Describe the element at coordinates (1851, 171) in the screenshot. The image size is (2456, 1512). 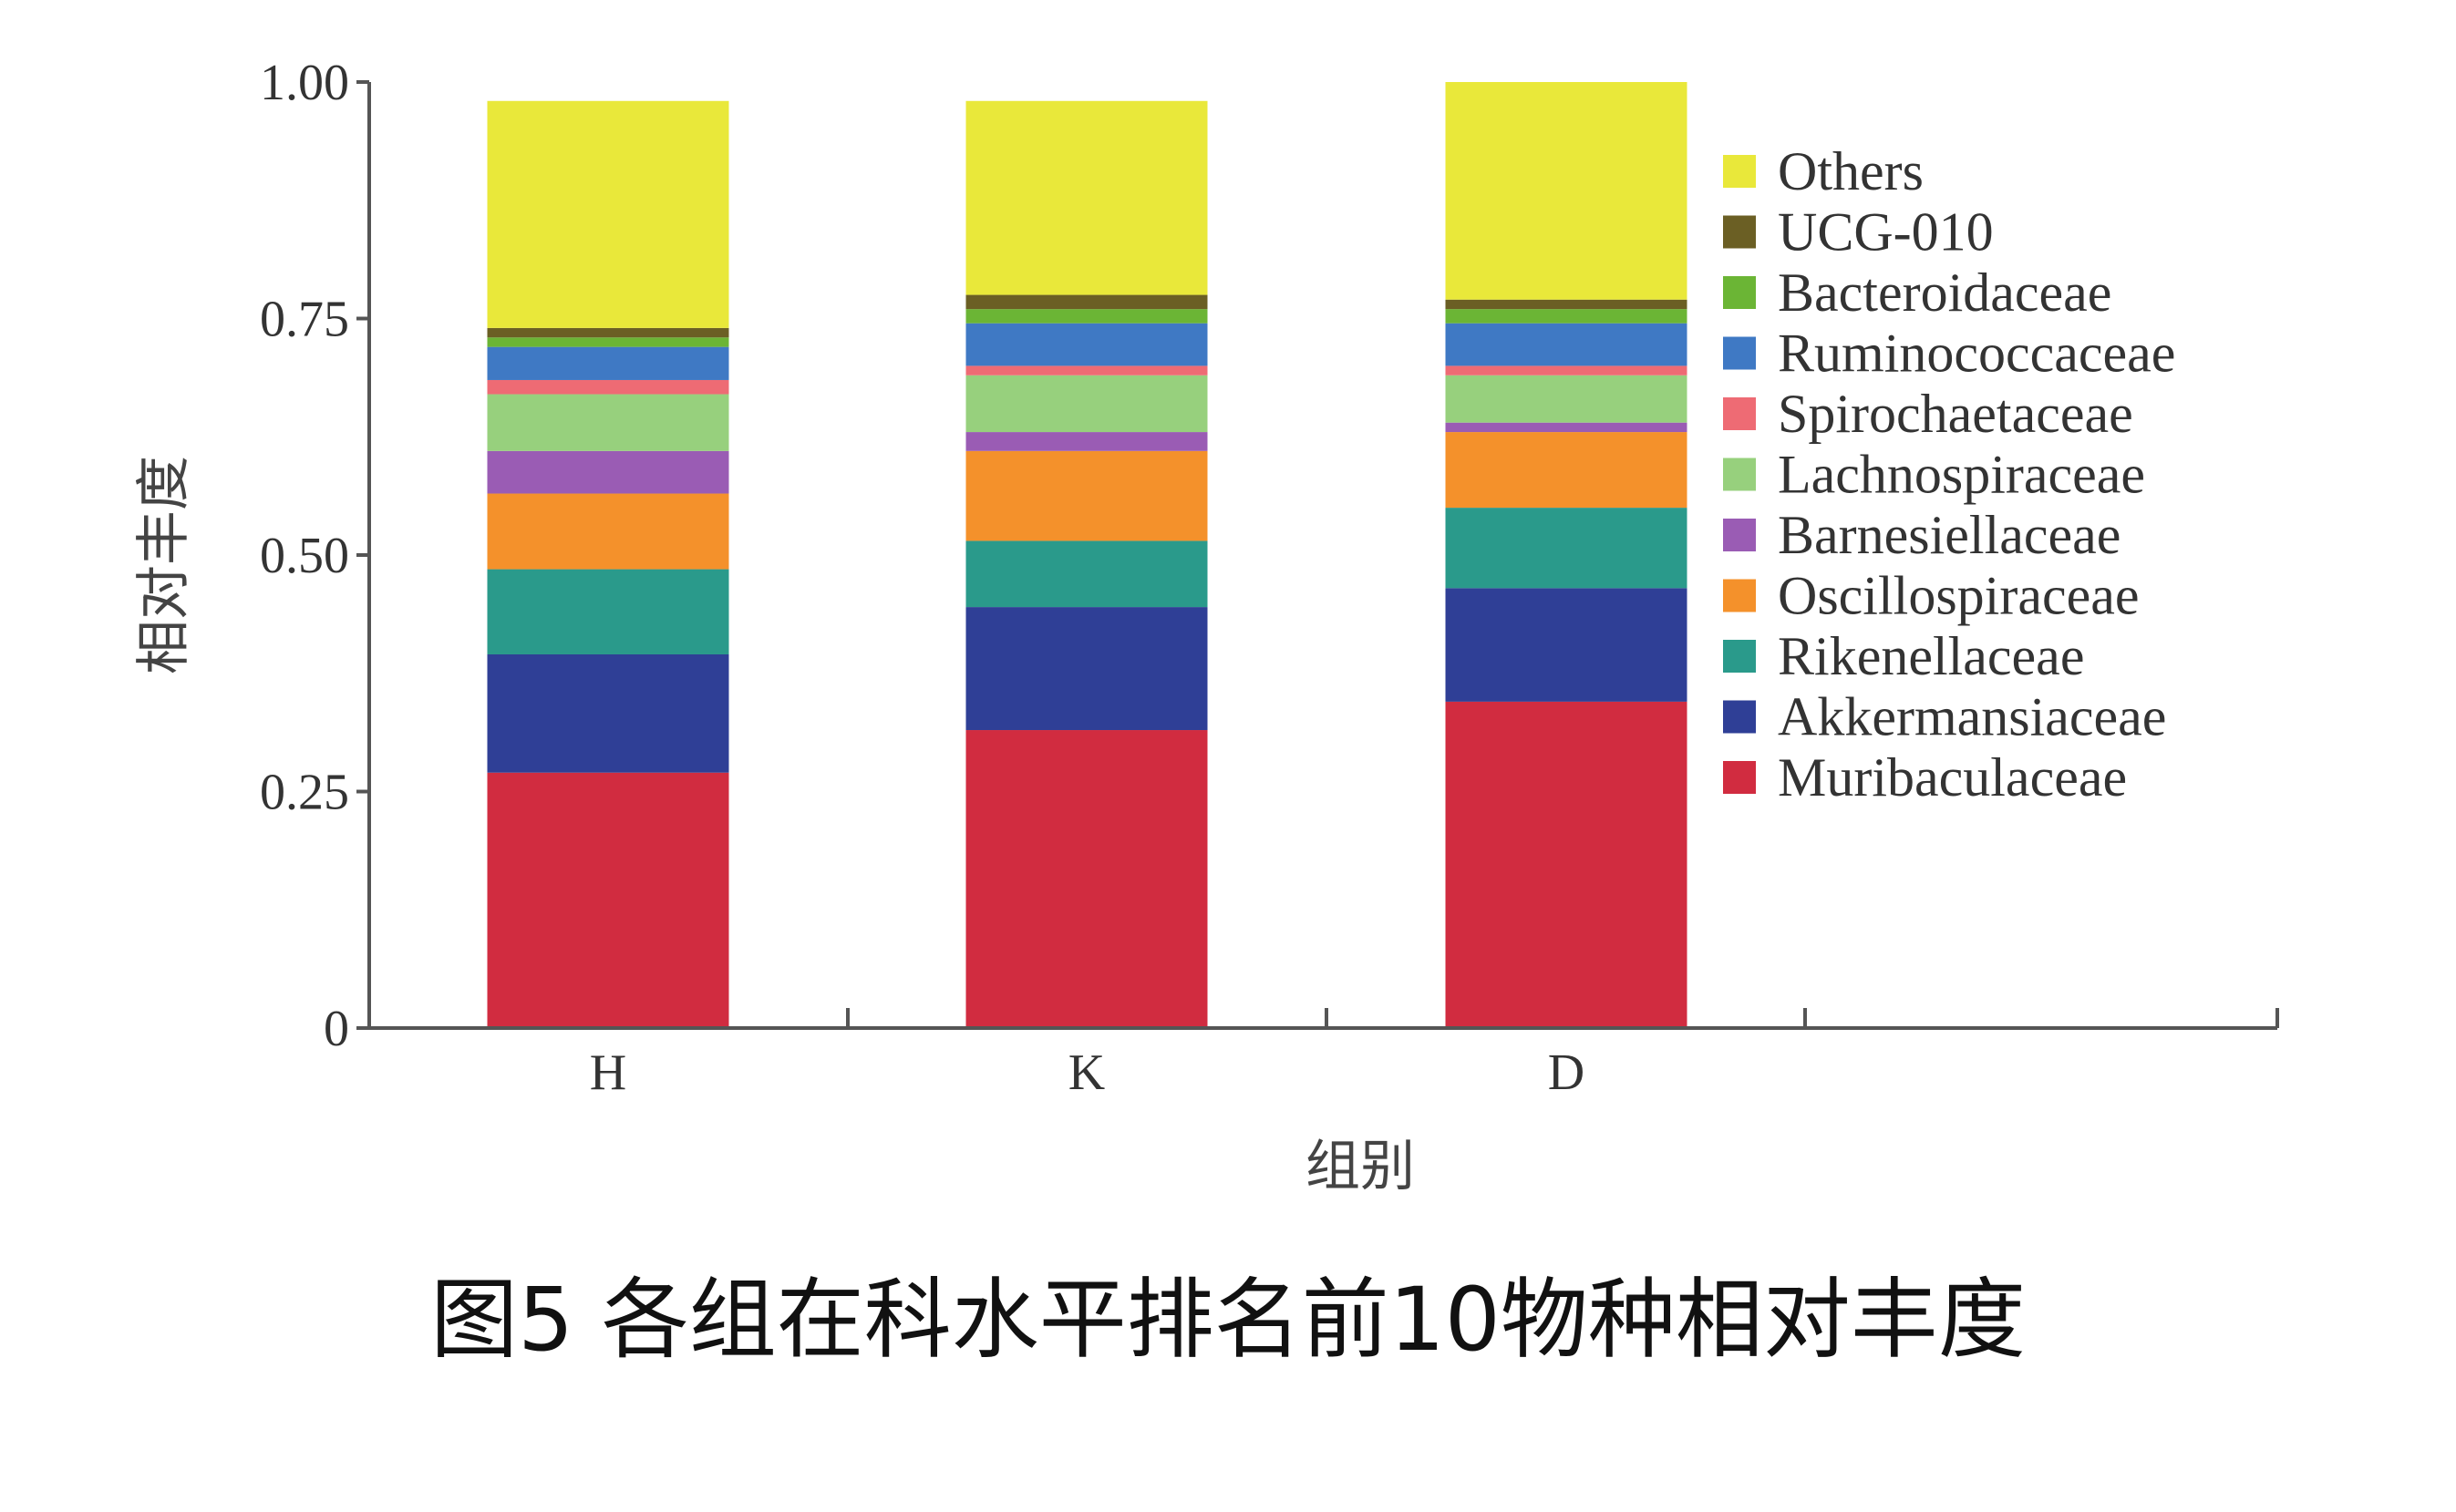
I see `legend-label: Others` at that location.